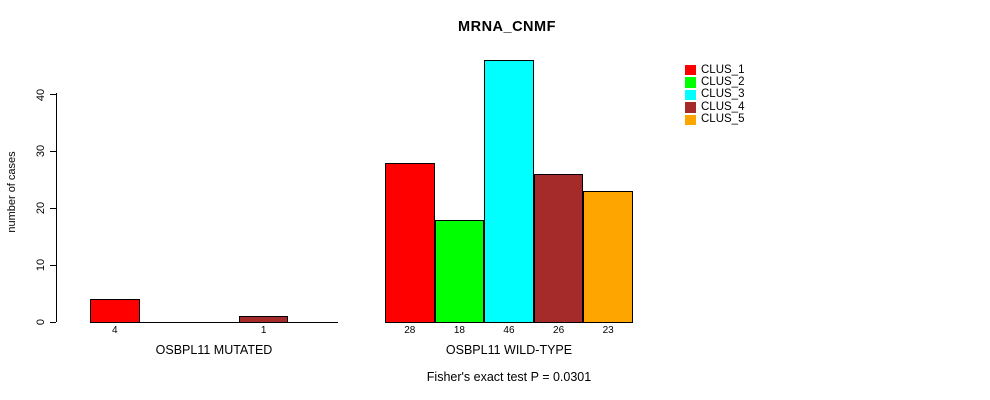 This screenshot has width=990, height=400. What do you see at coordinates (41, 151) in the screenshot?
I see `y-tick-label: 30` at bounding box center [41, 151].